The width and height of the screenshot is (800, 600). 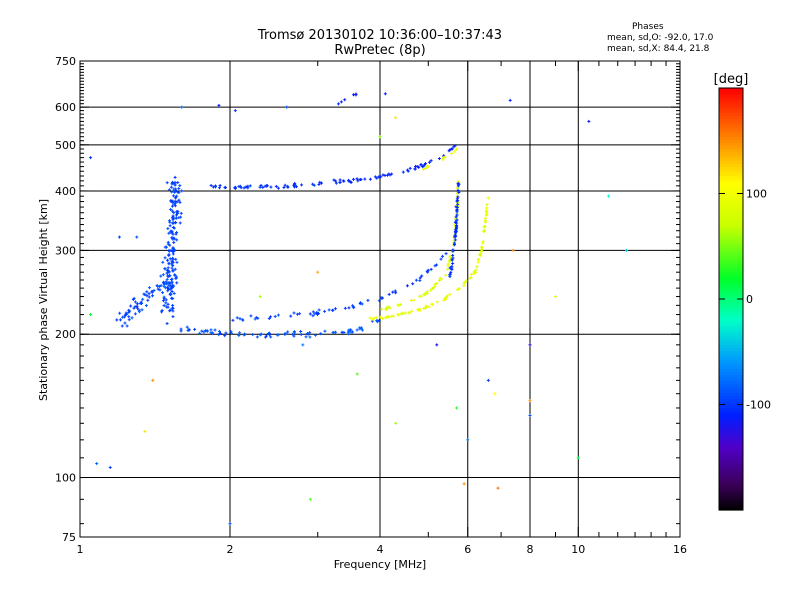 What do you see at coordinates (80, 549) in the screenshot?
I see `x-tick-label: 1` at bounding box center [80, 549].